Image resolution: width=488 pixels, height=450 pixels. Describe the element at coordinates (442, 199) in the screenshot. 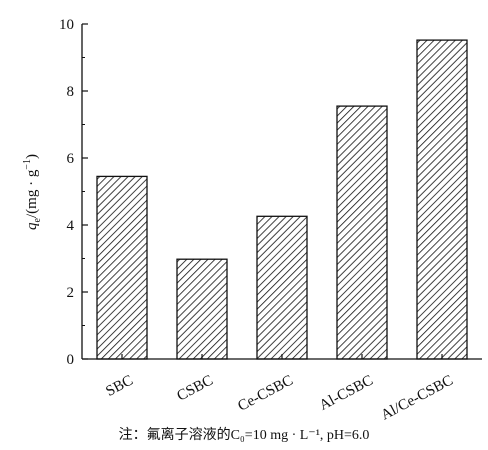

I see `bar-al-ce-csbc` at that location.